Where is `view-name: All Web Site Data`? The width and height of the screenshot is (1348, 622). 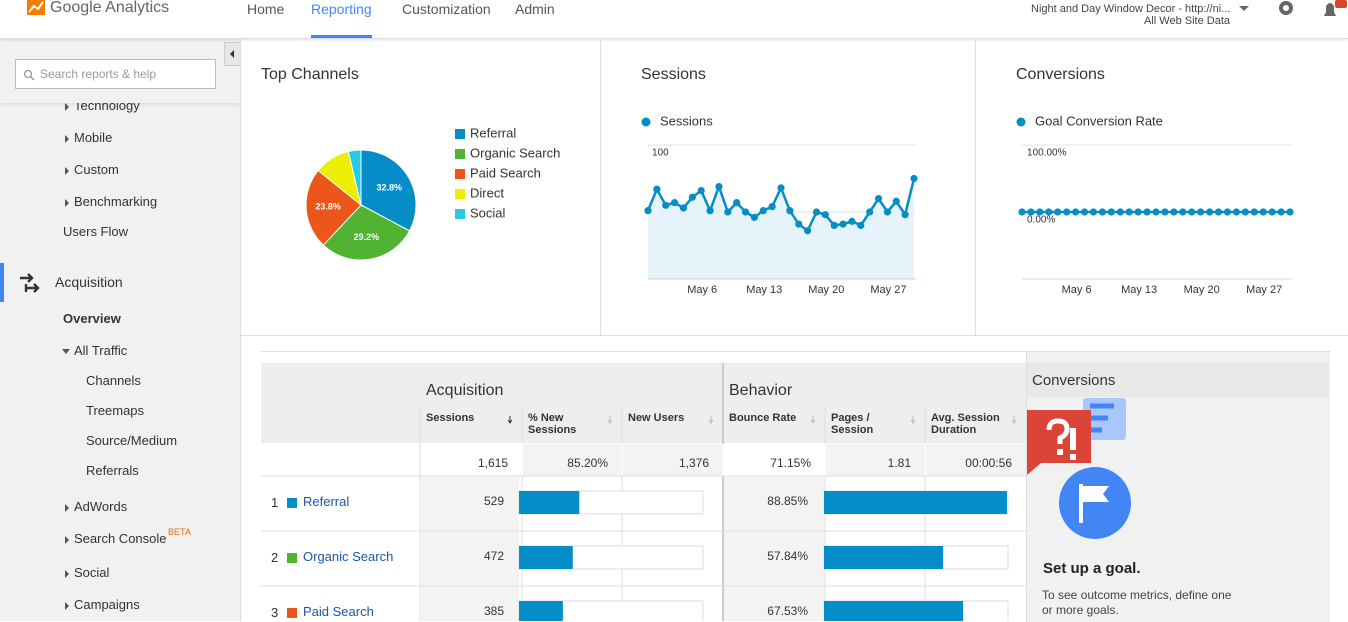 view-name: All Web Site Data is located at coordinates (1186, 21).